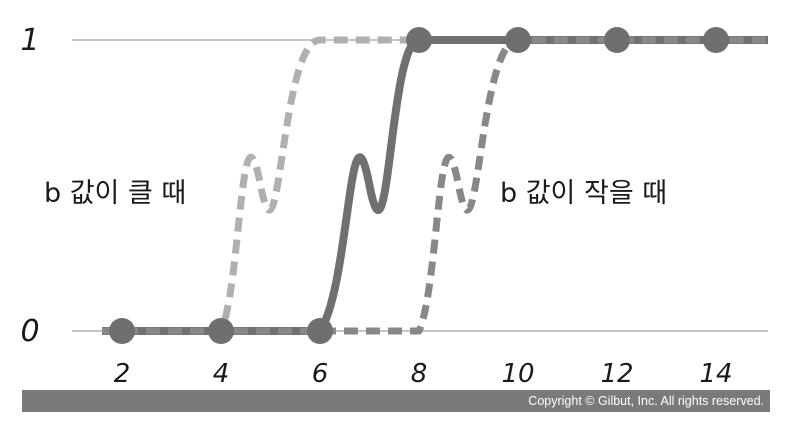 This screenshot has height=428, width=790. Describe the element at coordinates (320, 374) in the screenshot. I see `x-tick-label: 6` at that location.